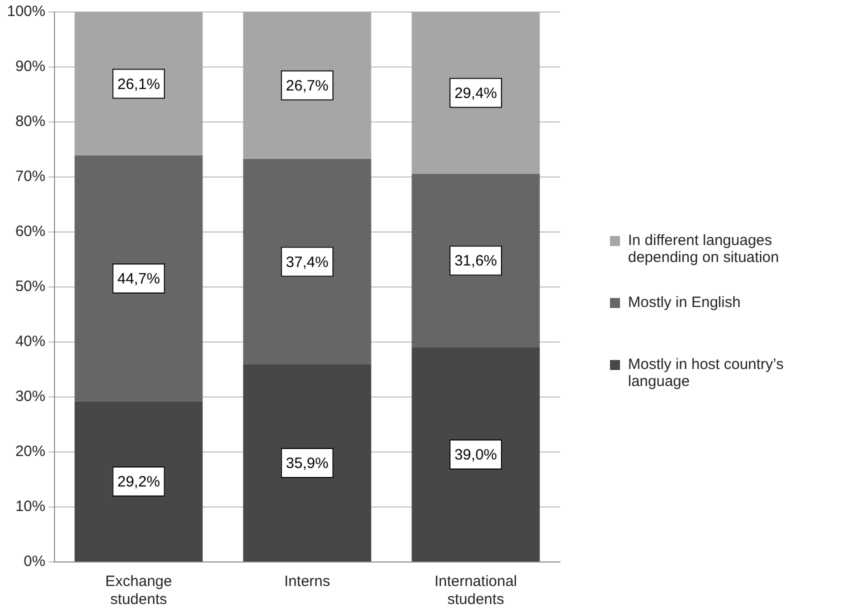 This screenshot has width=854, height=616. What do you see at coordinates (704, 249) in the screenshot?
I see `legend-label: In different languages depending on situation` at bounding box center [704, 249].